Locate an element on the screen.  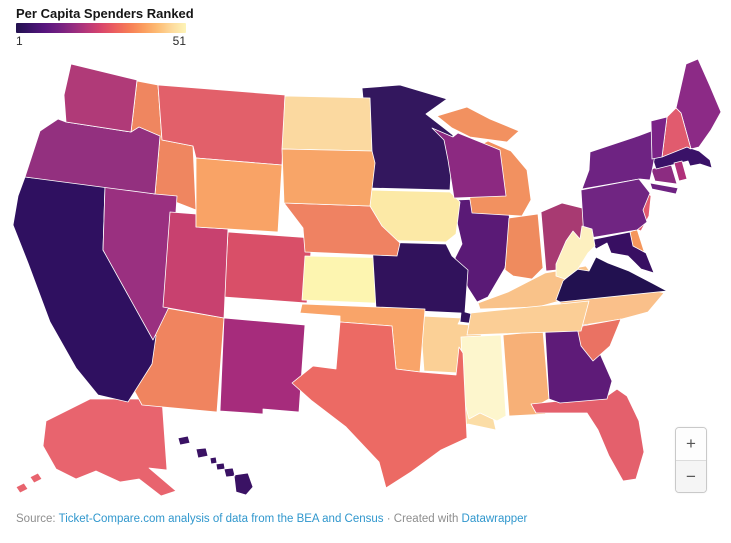
datawrapper-link: Datawrapper is located at coordinates (494, 519).